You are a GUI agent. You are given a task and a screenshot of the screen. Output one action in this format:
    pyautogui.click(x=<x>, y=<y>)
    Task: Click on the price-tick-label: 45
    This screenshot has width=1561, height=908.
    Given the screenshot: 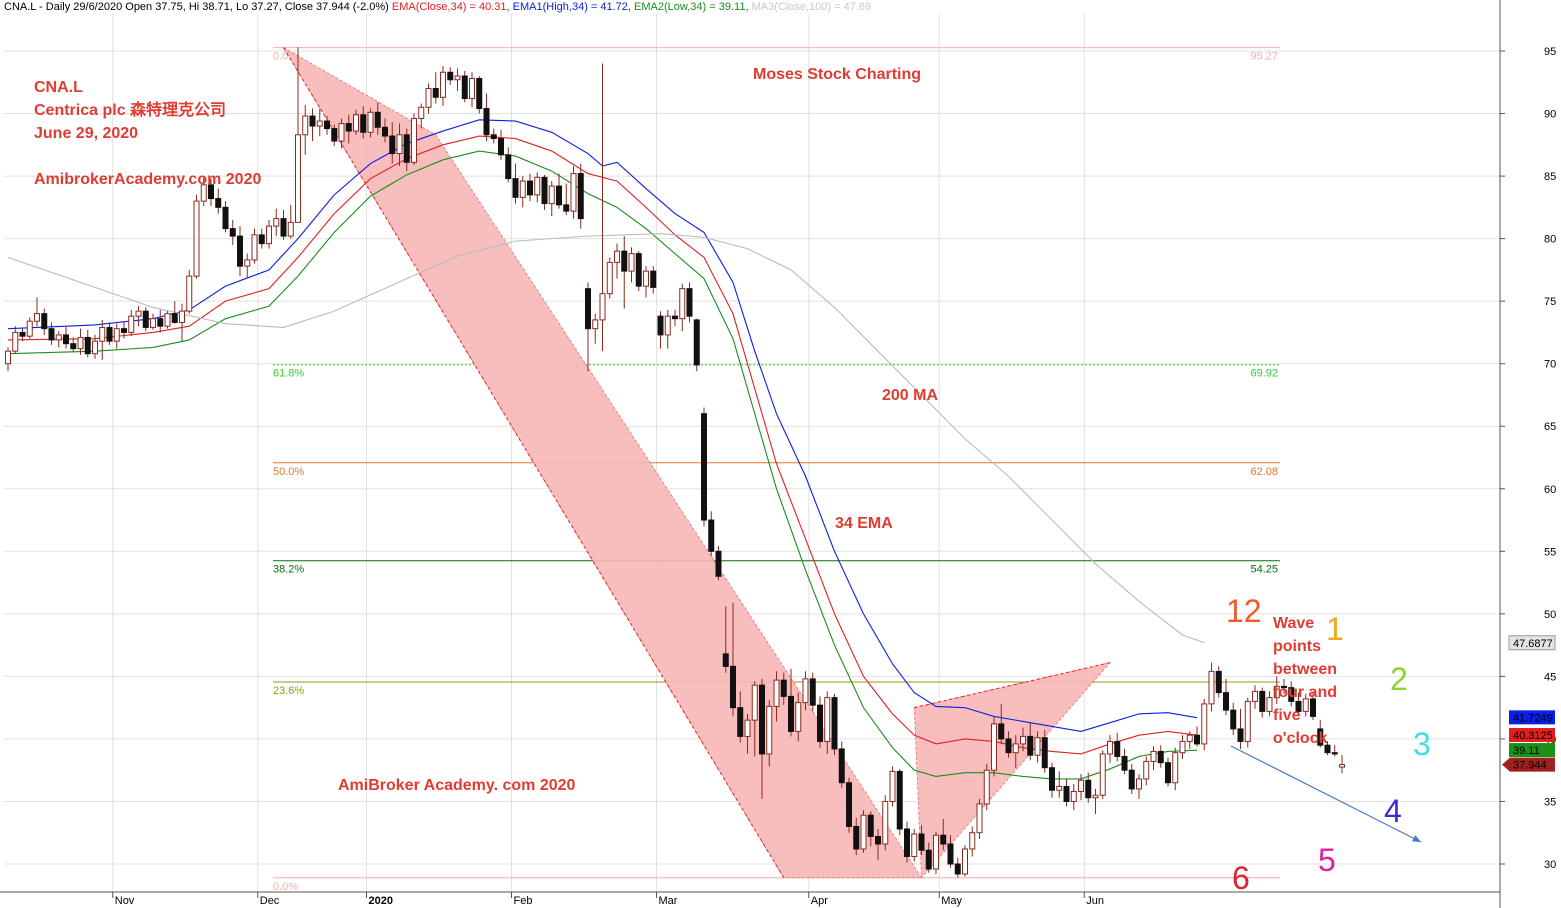 What is the action you would take?
    pyautogui.click(x=1550, y=677)
    